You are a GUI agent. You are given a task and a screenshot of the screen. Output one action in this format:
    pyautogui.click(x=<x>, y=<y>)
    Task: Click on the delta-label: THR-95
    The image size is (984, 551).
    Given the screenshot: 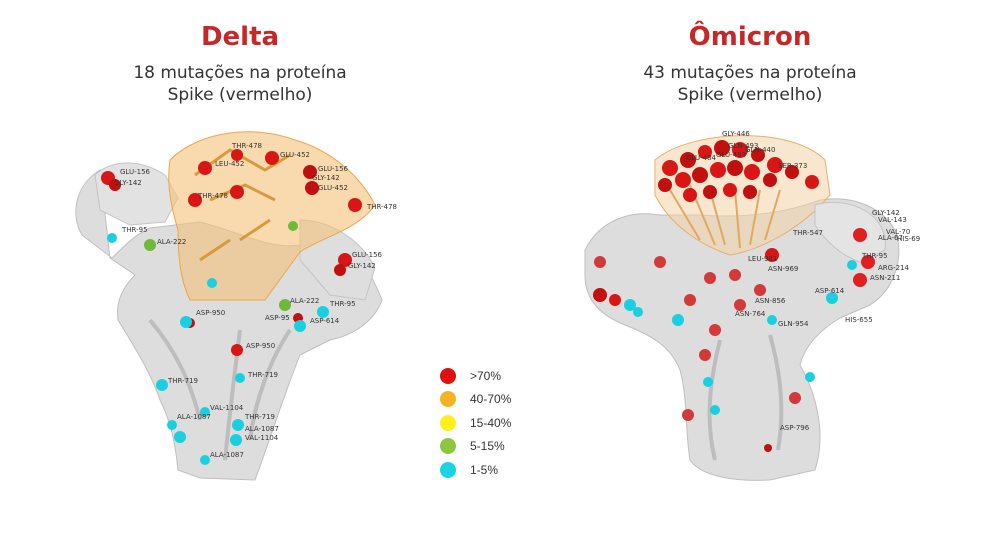 What is the action you would take?
    pyautogui.click(x=342, y=304)
    